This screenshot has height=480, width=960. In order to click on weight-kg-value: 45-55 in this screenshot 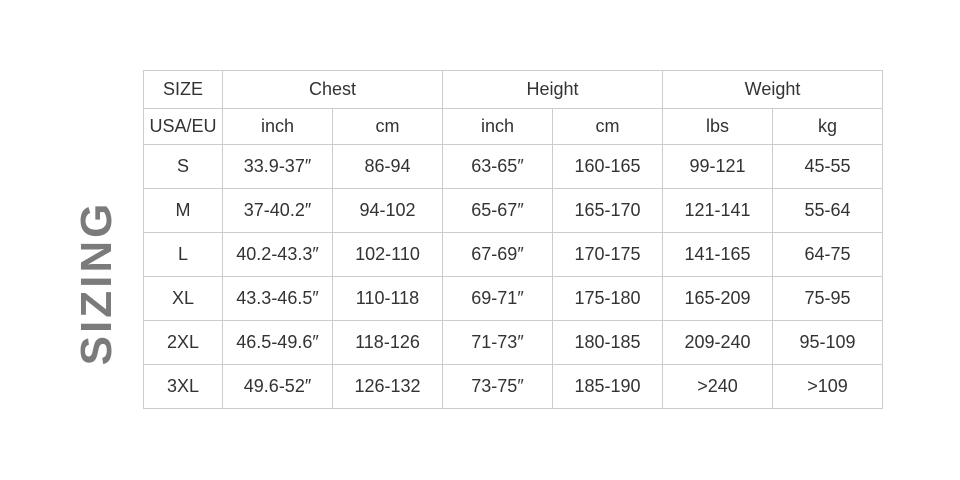, I will do `click(827, 166)`.